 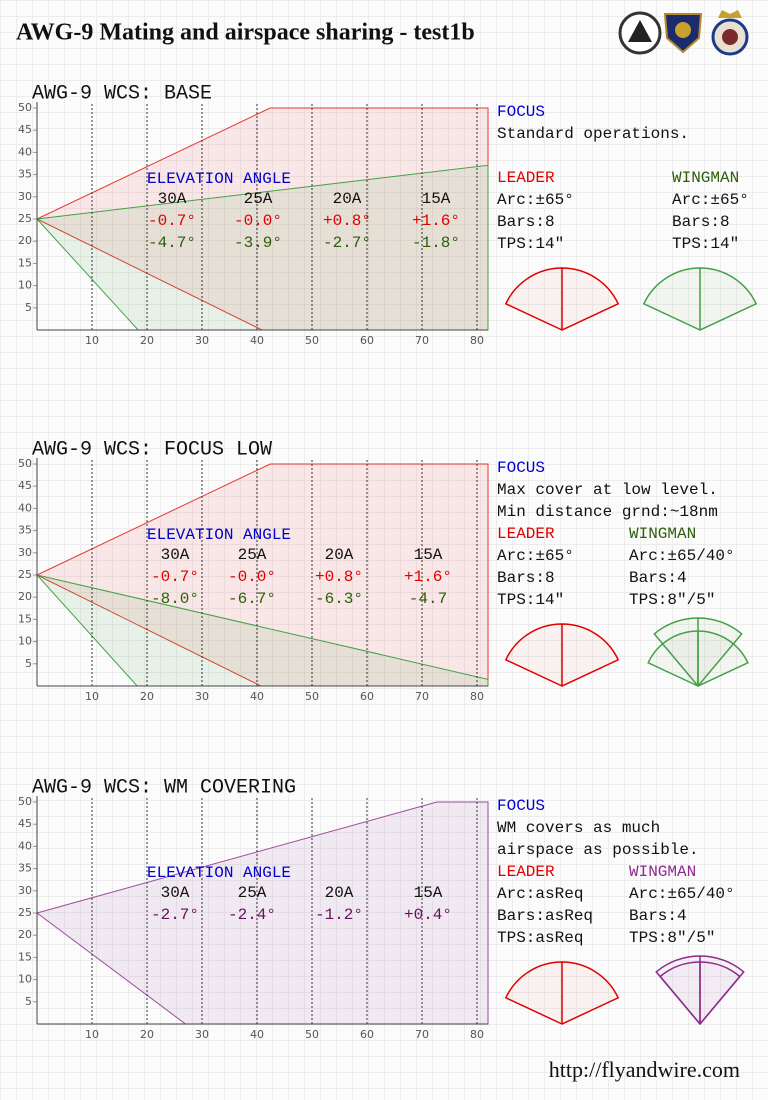 What do you see at coordinates (644, 1069) in the screenshot?
I see `footer-url: http://flyandwire.com` at bounding box center [644, 1069].